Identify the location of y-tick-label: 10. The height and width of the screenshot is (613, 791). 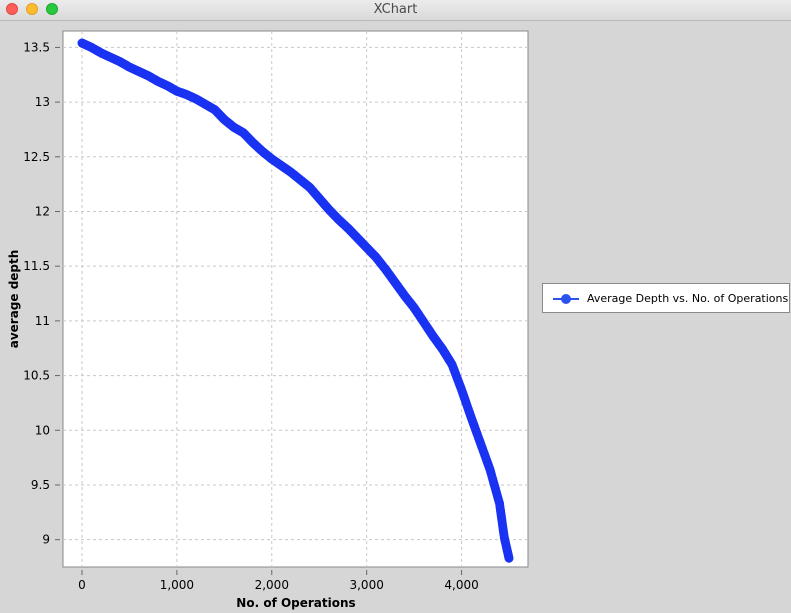
(42, 430).